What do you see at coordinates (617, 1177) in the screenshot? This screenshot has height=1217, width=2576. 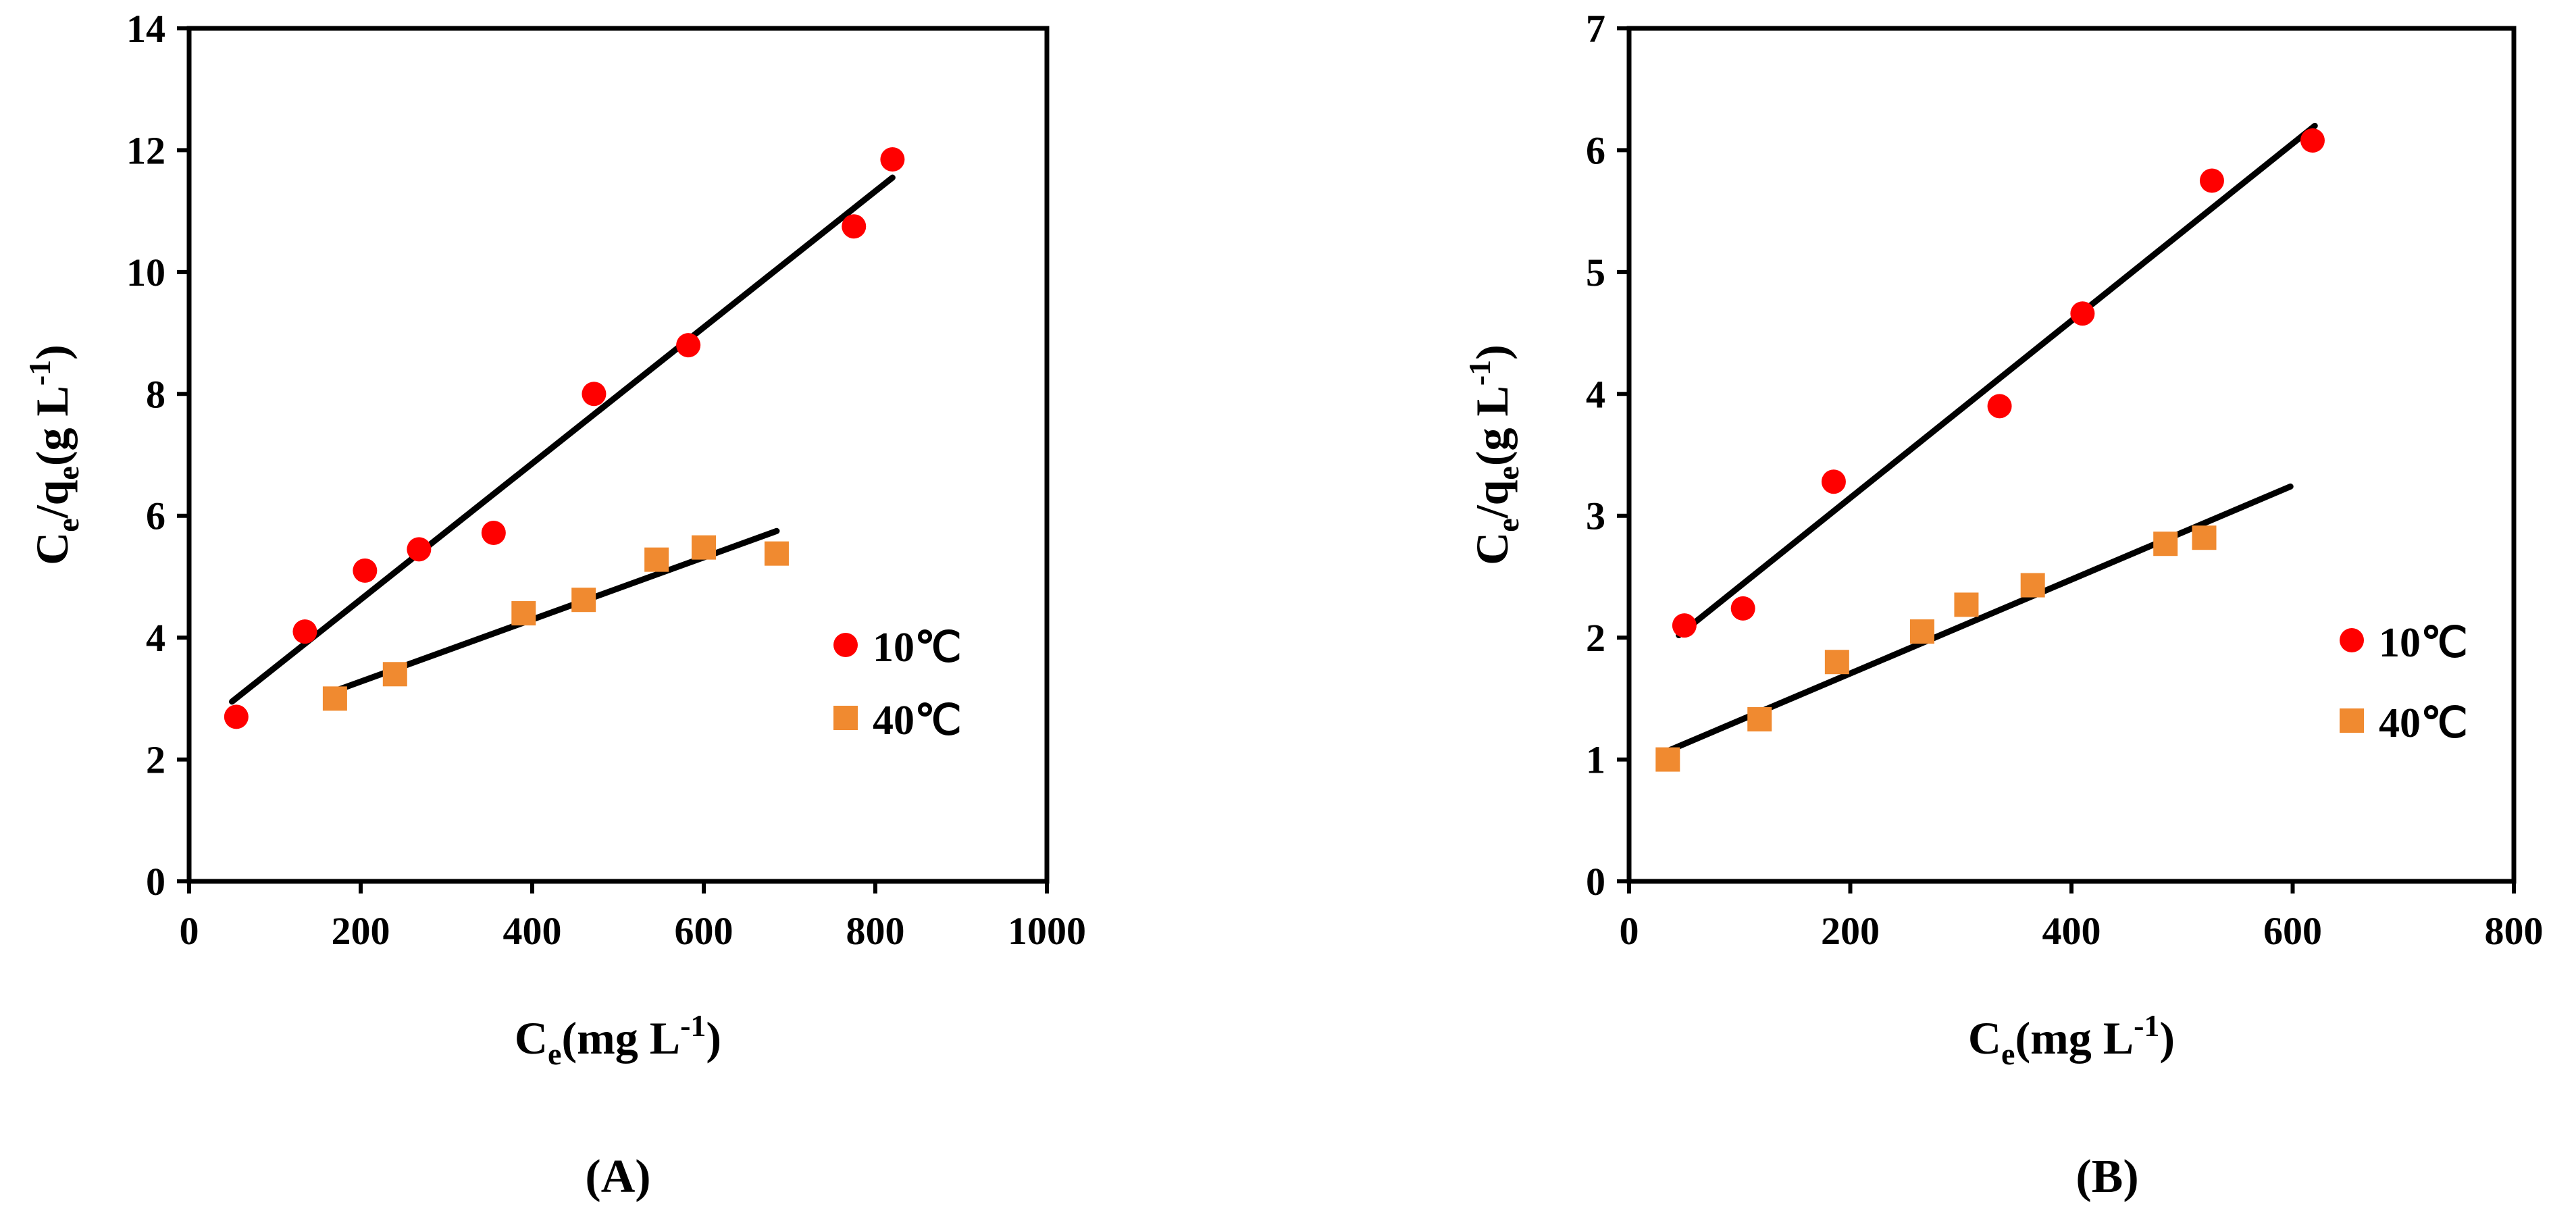 I see `panel-label: (A)` at bounding box center [617, 1177].